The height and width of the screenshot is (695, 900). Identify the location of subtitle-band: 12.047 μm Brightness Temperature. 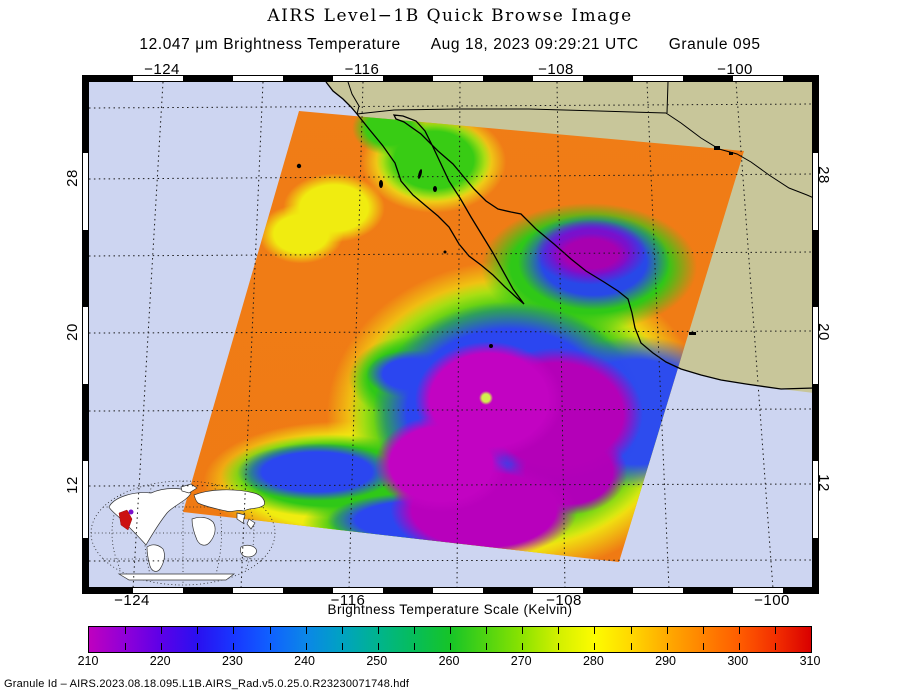
(270, 44).